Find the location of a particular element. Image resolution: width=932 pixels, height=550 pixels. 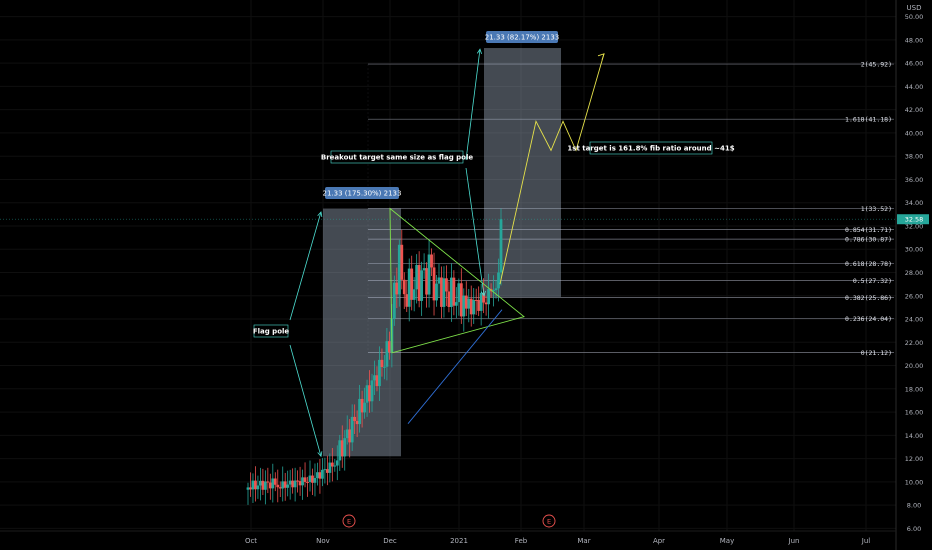

measure-label-1-bg is located at coordinates (362, 193).